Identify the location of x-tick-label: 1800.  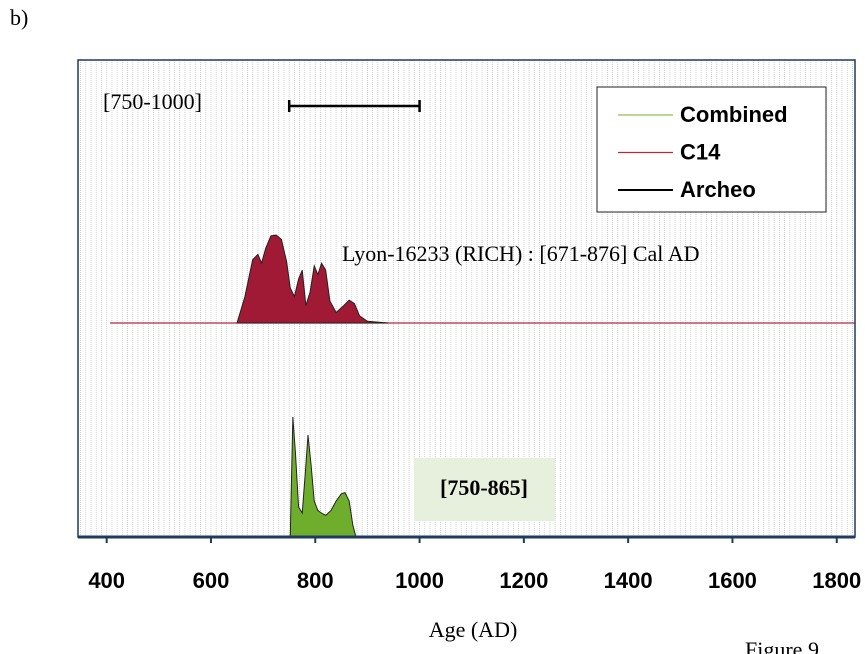
(836, 580).